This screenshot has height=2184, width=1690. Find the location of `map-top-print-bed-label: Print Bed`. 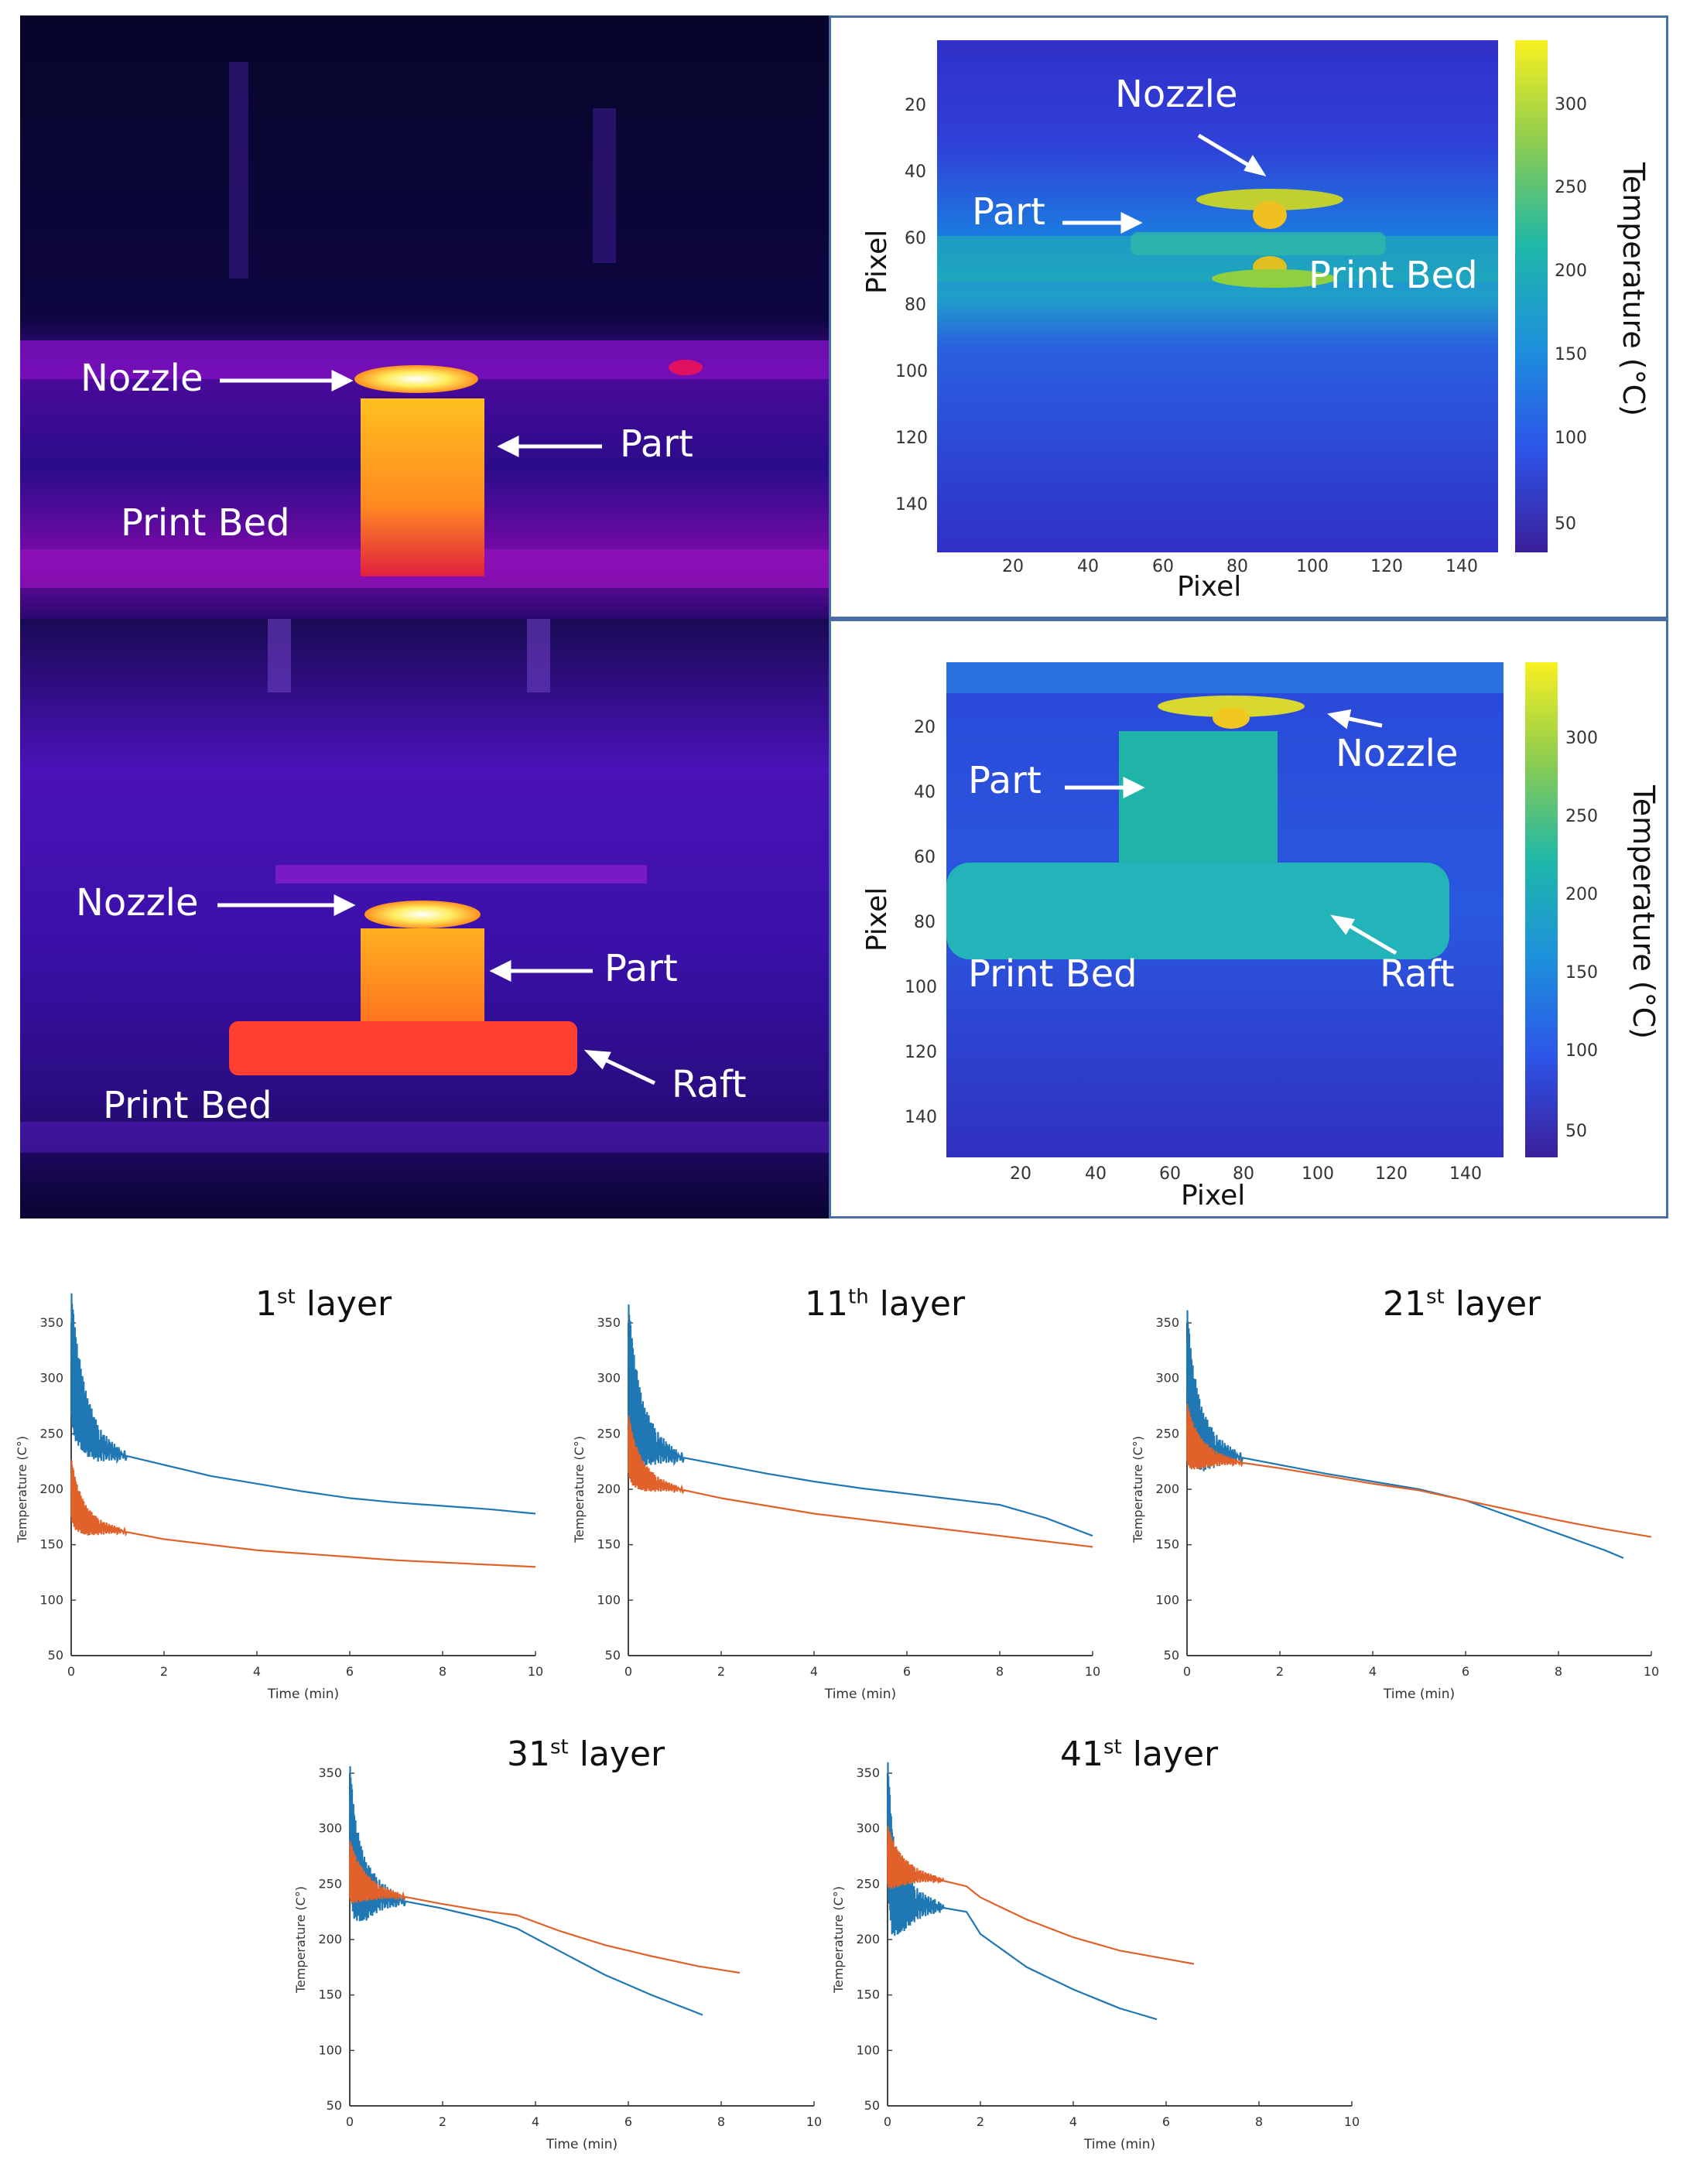

map-top-print-bed-label: Print Bed is located at coordinates (1394, 276).